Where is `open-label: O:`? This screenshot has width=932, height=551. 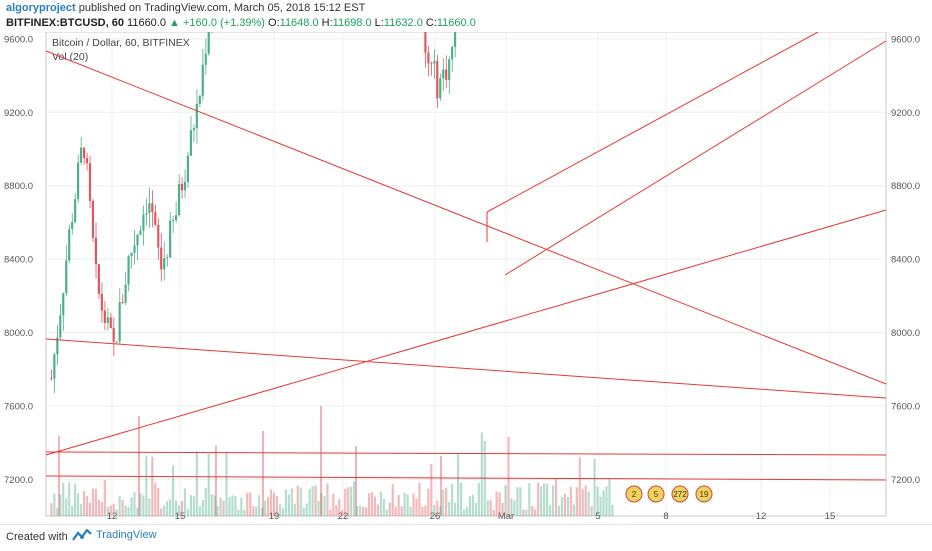
open-label: O: is located at coordinates (274, 23).